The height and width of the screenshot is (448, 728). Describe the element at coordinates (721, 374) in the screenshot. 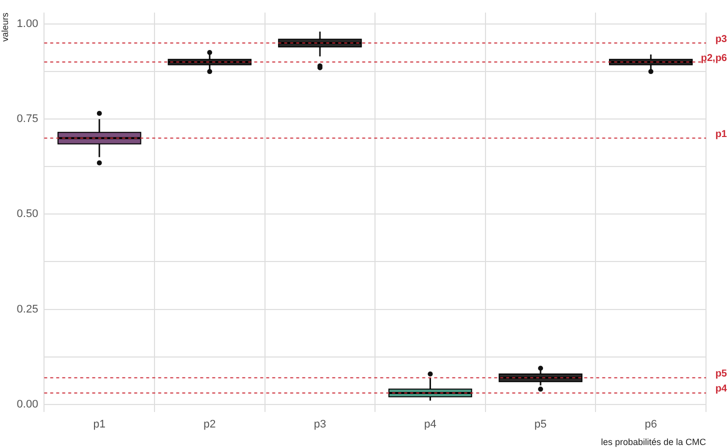

I see `ref-line-label: p5` at that location.